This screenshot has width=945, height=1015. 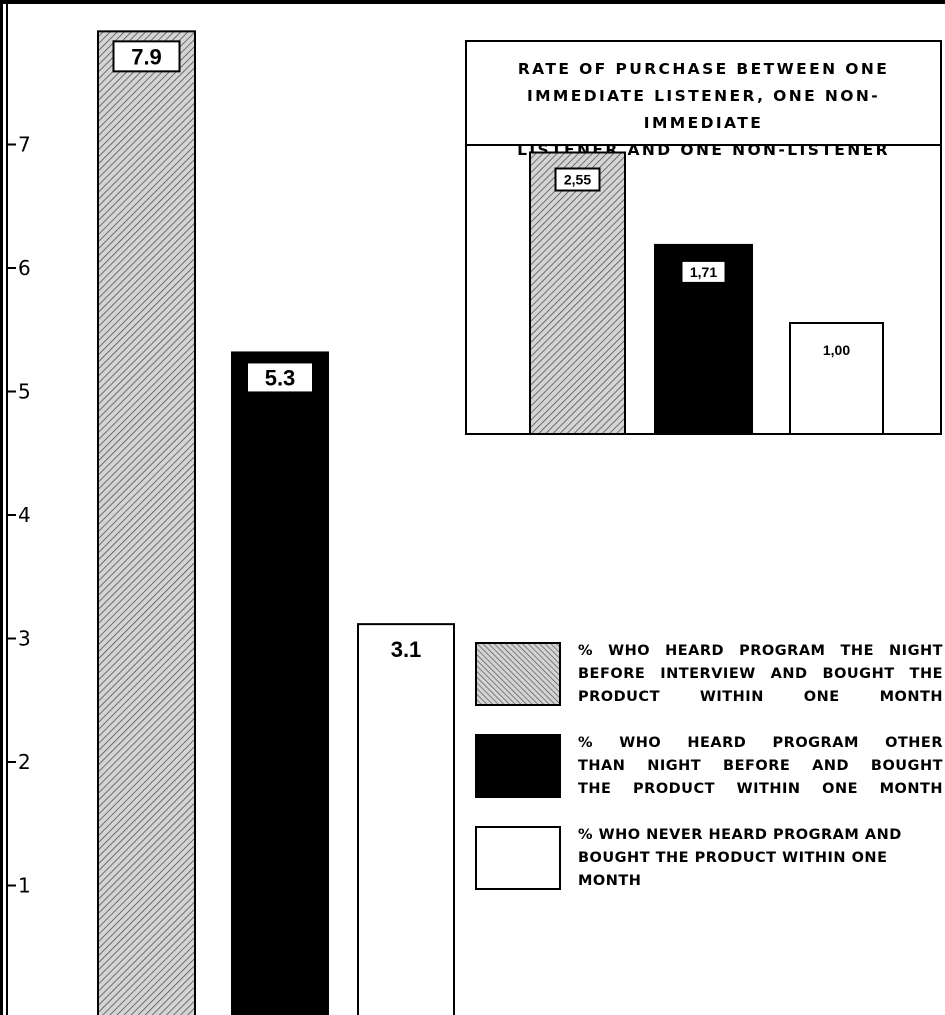 I want to click on y-tick-label: 5, so click(x=24, y=392).